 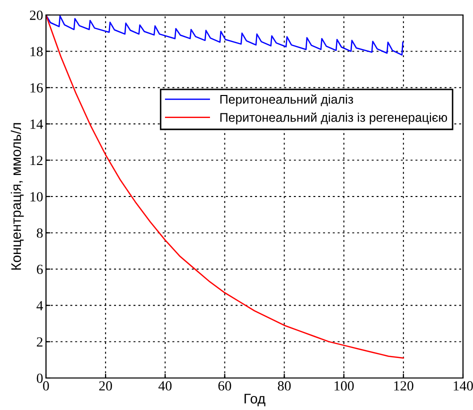 What do you see at coordinates (344, 386) in the screenshot?
I see `x-tick-label: 100` at bounding box center [344, 386].